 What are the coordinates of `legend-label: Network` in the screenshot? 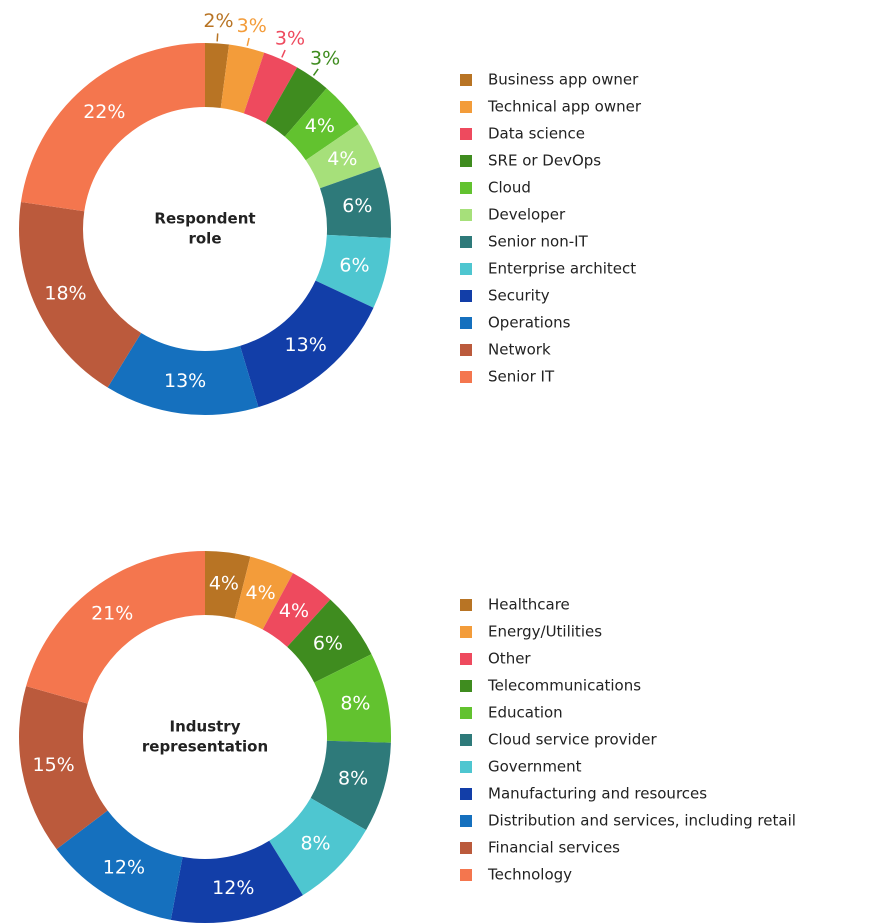 It's located at (519, 350).